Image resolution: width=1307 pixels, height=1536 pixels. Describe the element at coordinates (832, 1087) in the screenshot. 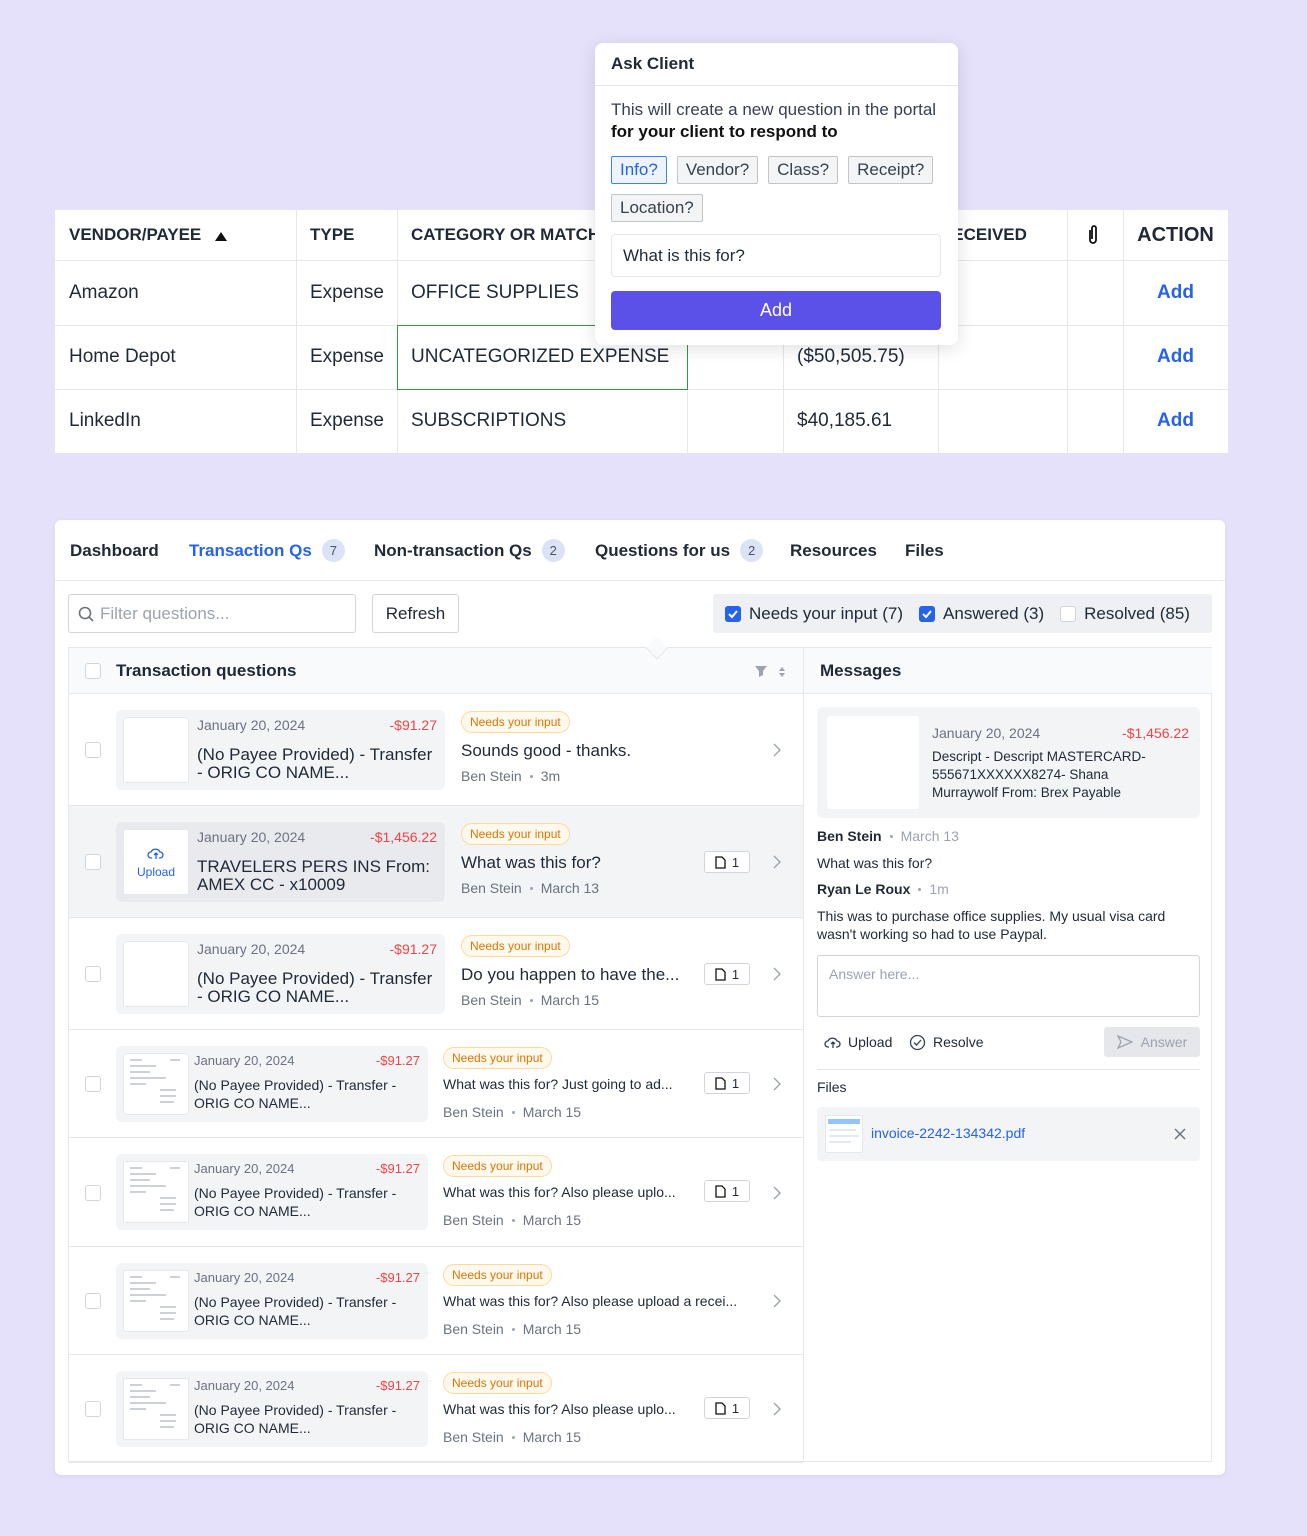

I see `files-title: Files` at that location.